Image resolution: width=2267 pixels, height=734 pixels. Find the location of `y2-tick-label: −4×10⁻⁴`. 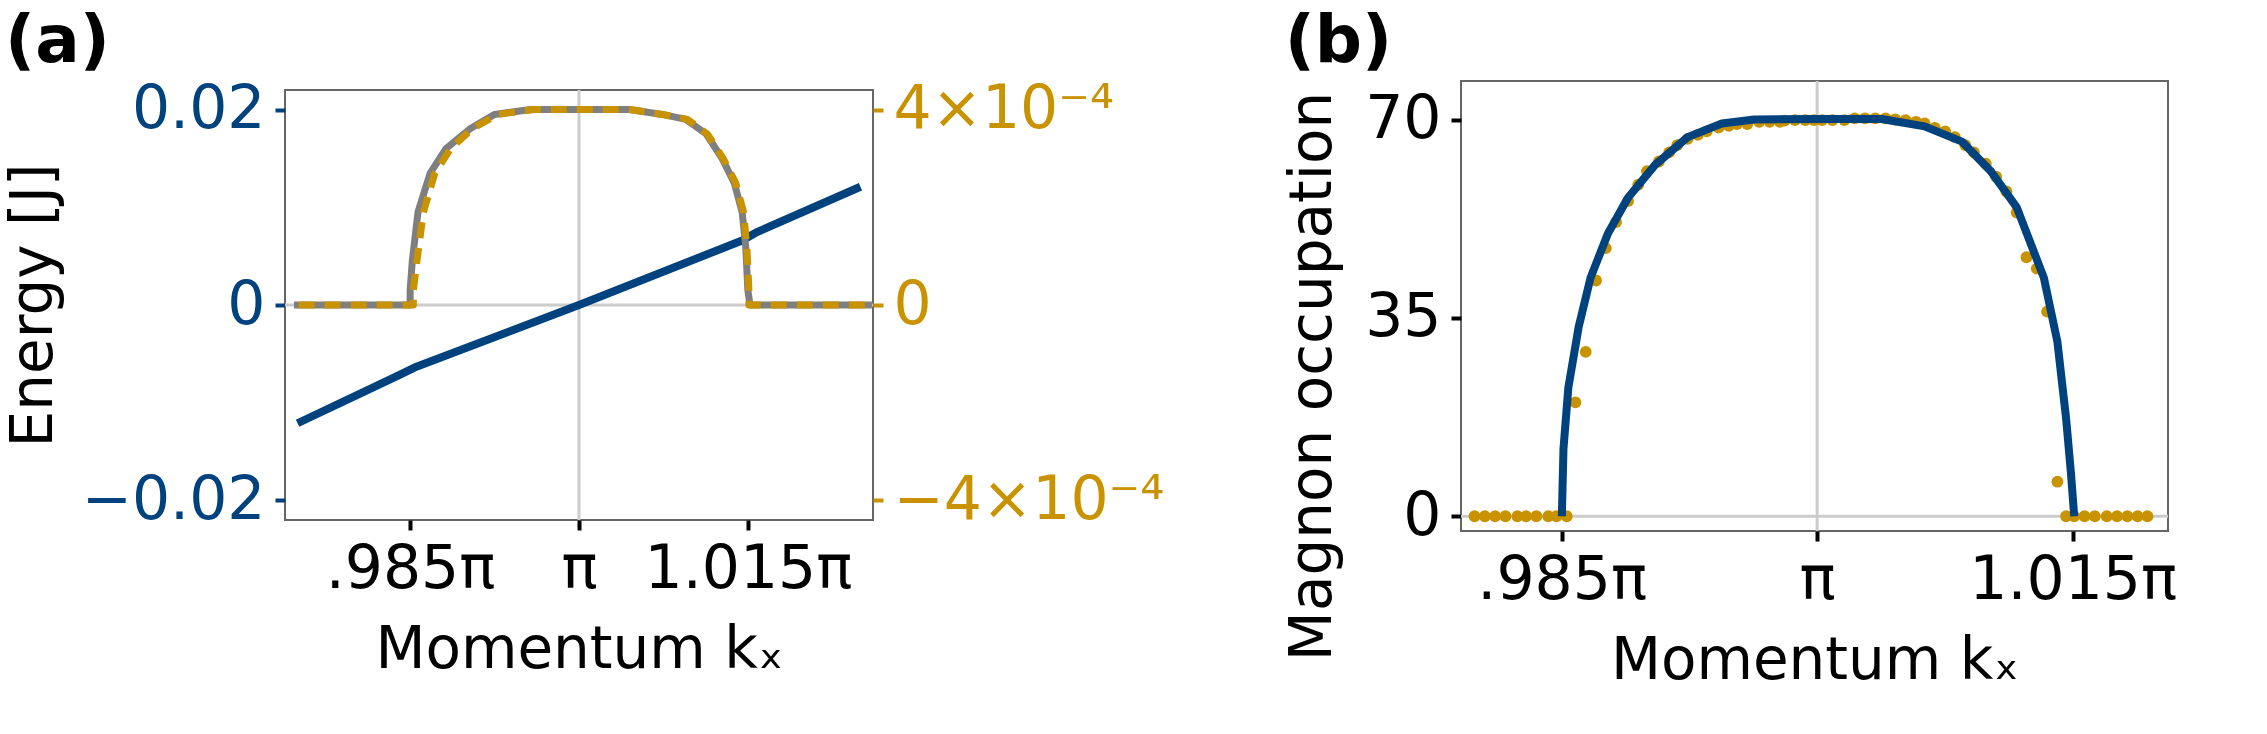

y2-tick-label: −4×10⁻⁴ is located at coordinates (1029, 497).